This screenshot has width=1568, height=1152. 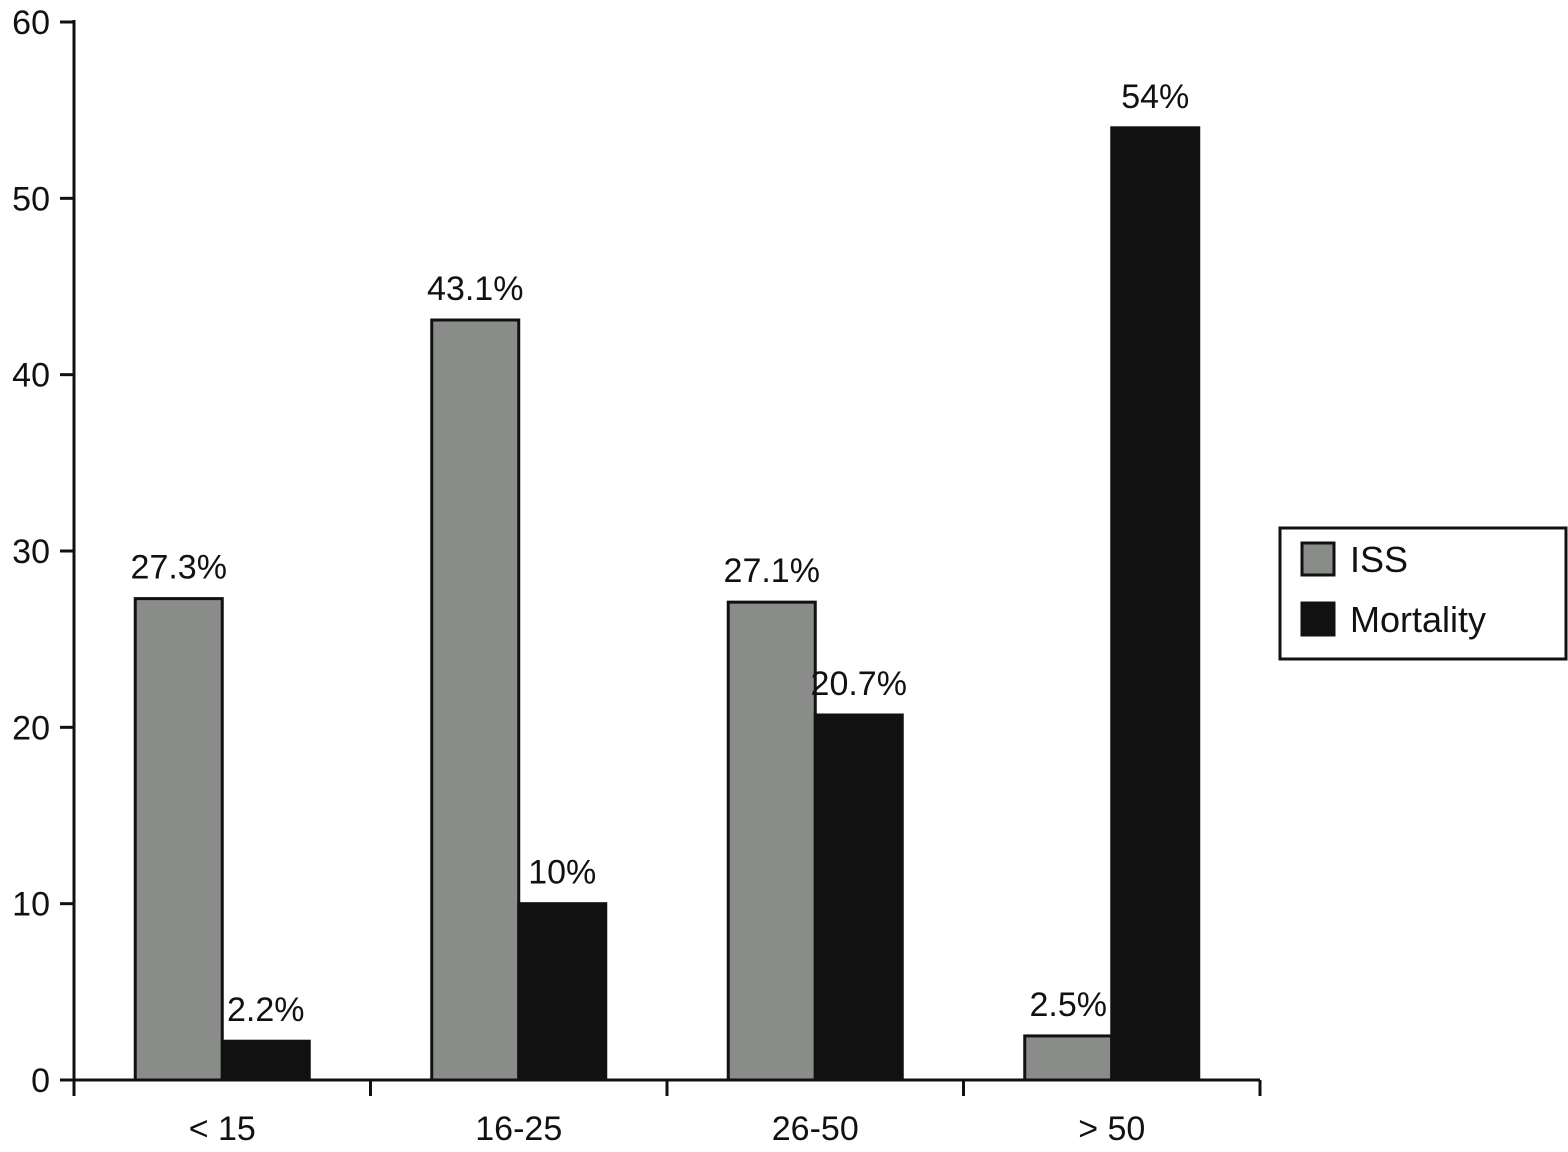 I want to click on legend: ISS Mortality, so click(x=1423, y=593).